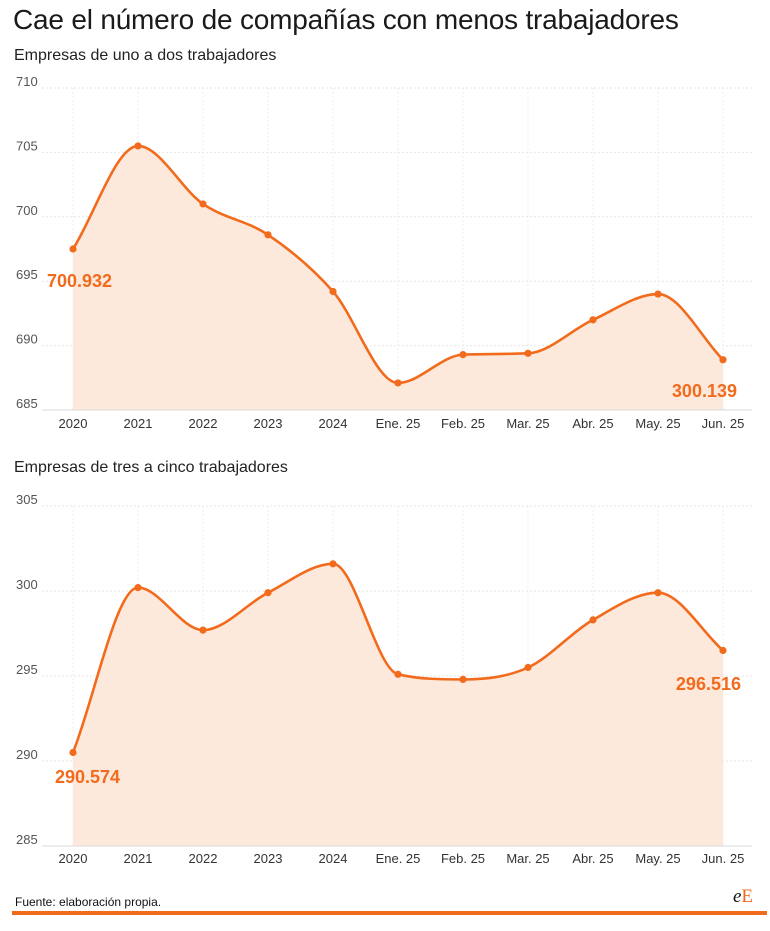 The height and width of the screenshot is (931, 770). Describe the element at coordinates (27, 839) in the screenshot. I see `y-tick-label: 285` at that location.